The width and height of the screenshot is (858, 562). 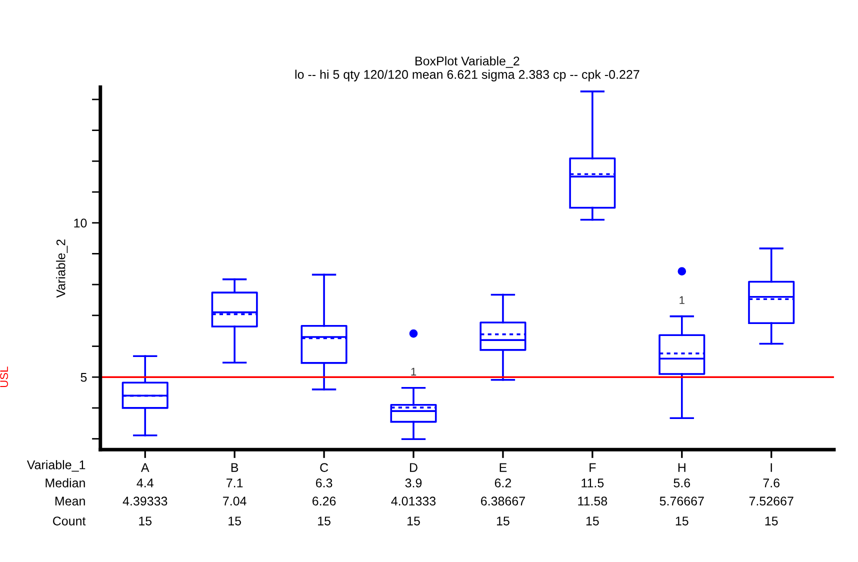 What do you see at coordinates (413, 501) in the screenshot?
I see `text: 4.01333` at bounding box center [413, 501].